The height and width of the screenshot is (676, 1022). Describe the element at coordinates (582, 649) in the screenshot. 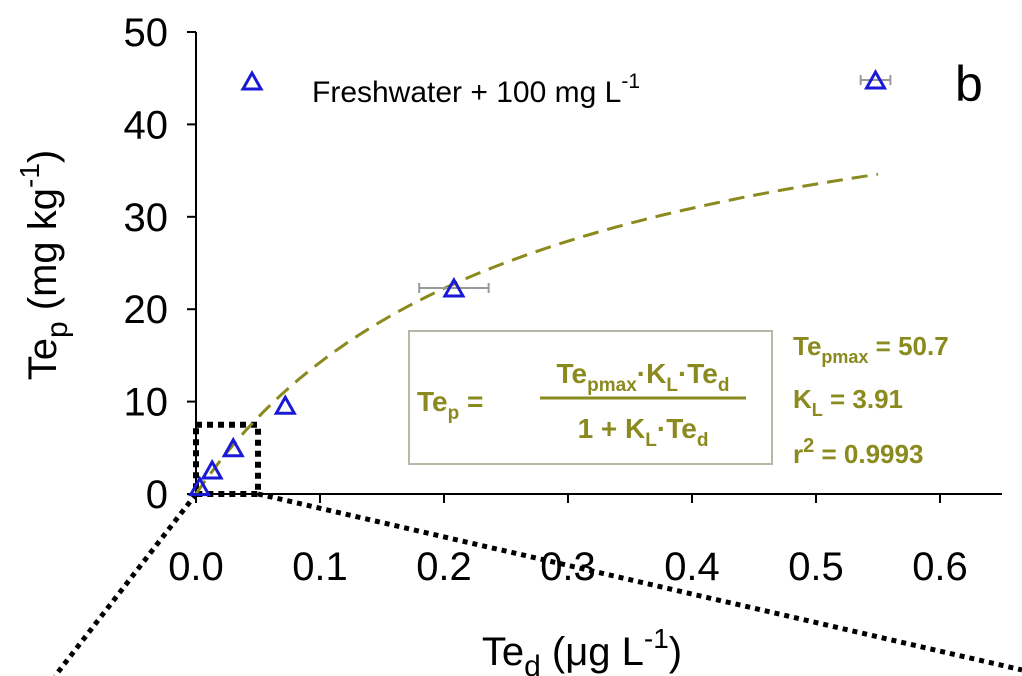

I see `x-axis-title: Ted (μg L-1)` at that location.